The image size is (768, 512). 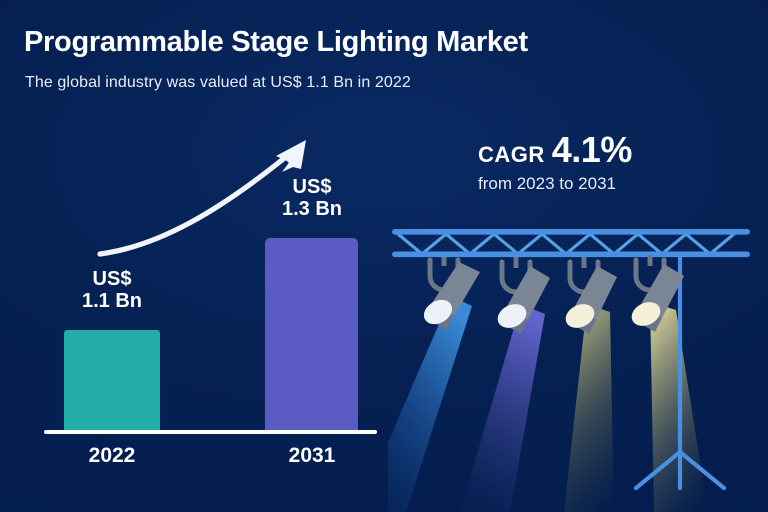 I want to click on cagr-block: CAGR 4.1% from 2023 to 2031, so click(x=588, y=163).